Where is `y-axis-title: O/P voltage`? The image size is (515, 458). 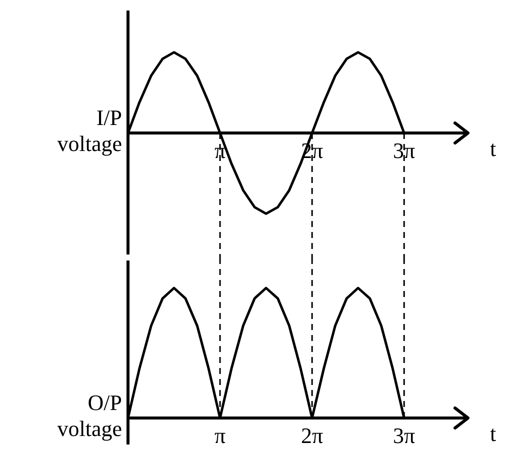
y-axis-title: O/P voltage is located at coordinates (89, 415).